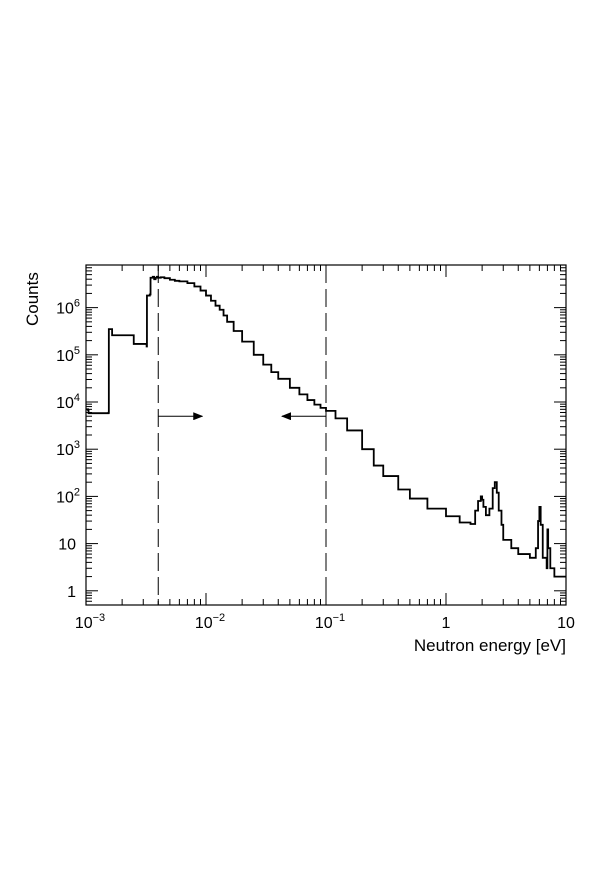 Image resolution: width=598 pixels, height=887 pixels. Describe the element at coordinates (446, 623) in the screenshot. I see `x-tick-label: 1` at that location.